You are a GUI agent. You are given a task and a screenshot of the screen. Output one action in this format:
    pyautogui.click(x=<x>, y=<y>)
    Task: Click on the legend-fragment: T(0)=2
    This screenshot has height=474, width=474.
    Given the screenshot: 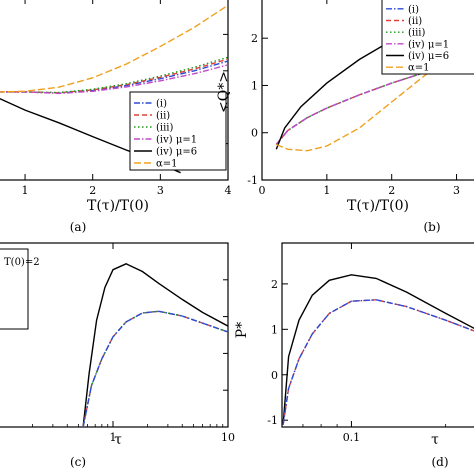 What is the action you would take?
    pyautogui.click(x=20, y=289)
    